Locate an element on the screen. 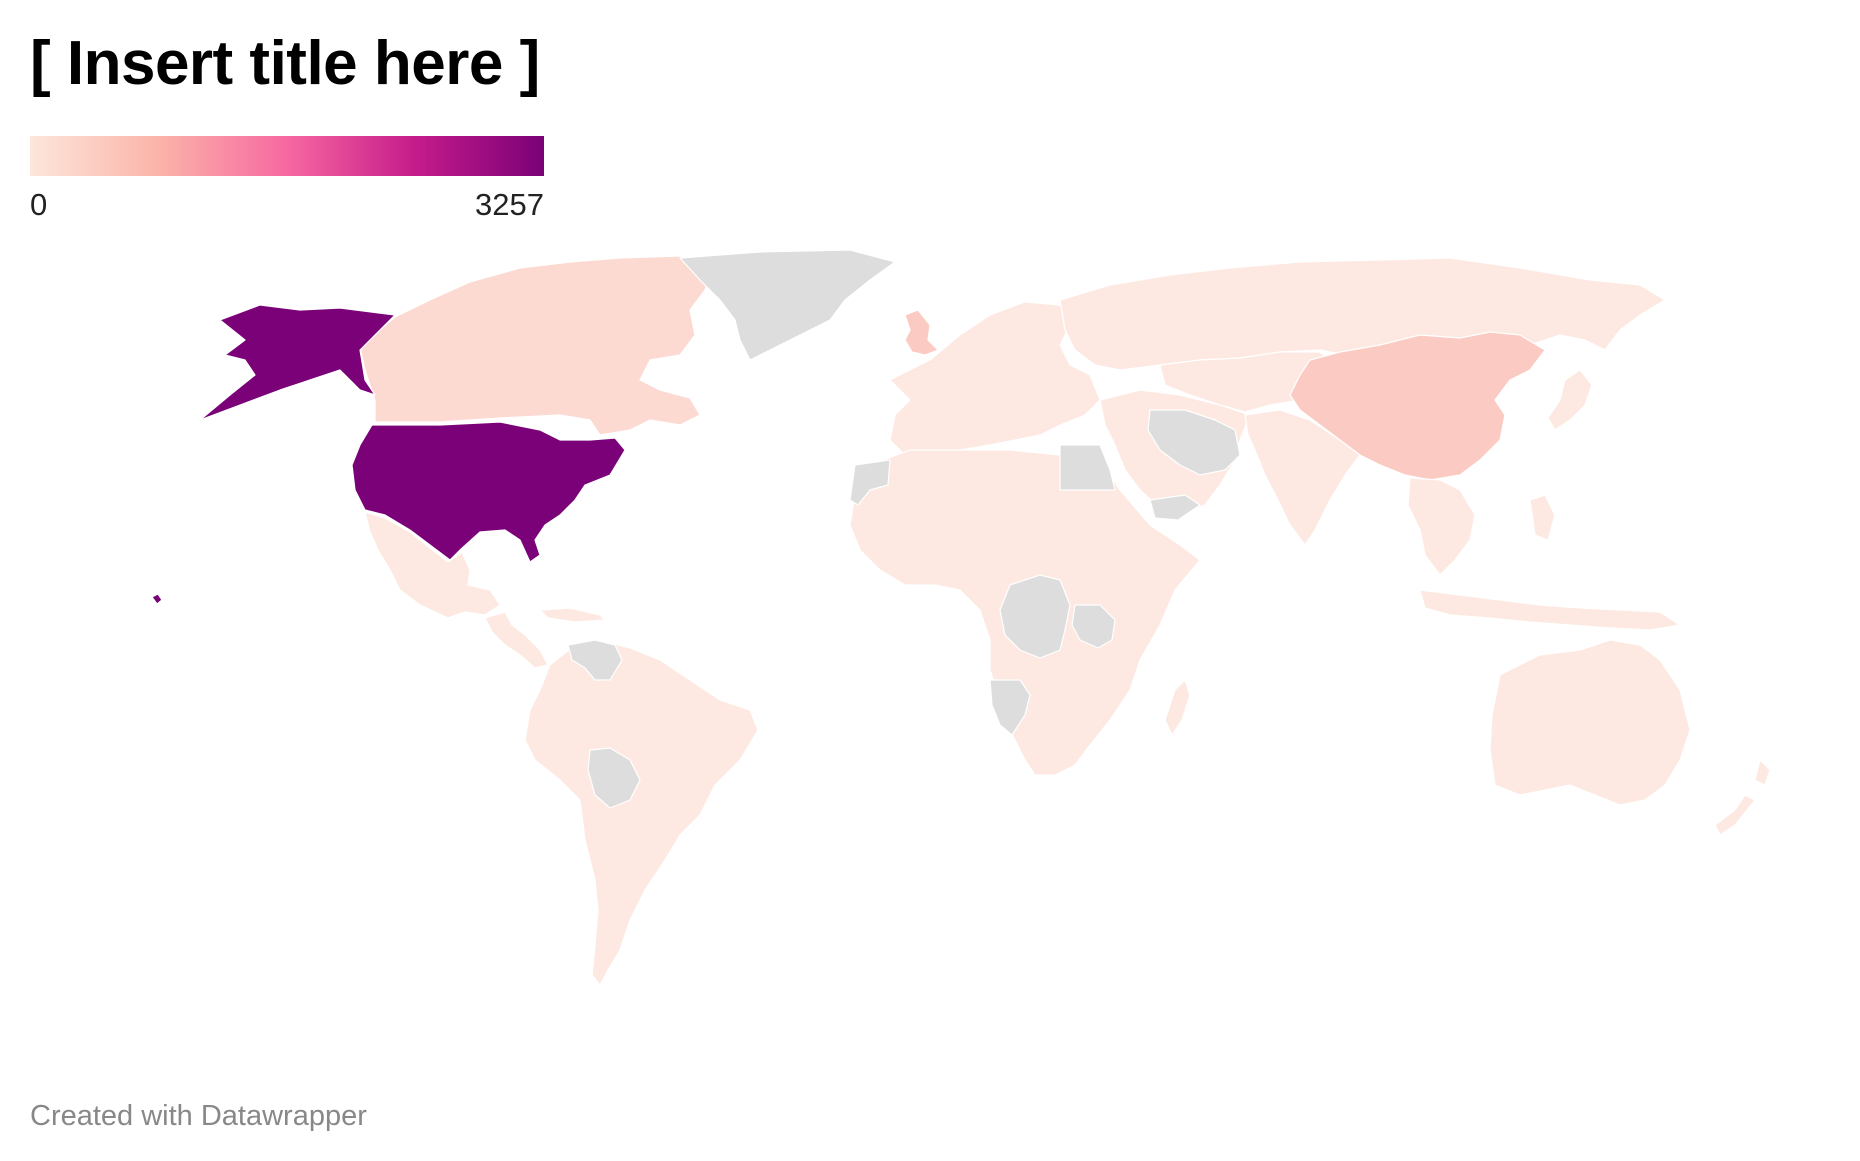  legend-gradient-bar is located at coordinates (287, 156).